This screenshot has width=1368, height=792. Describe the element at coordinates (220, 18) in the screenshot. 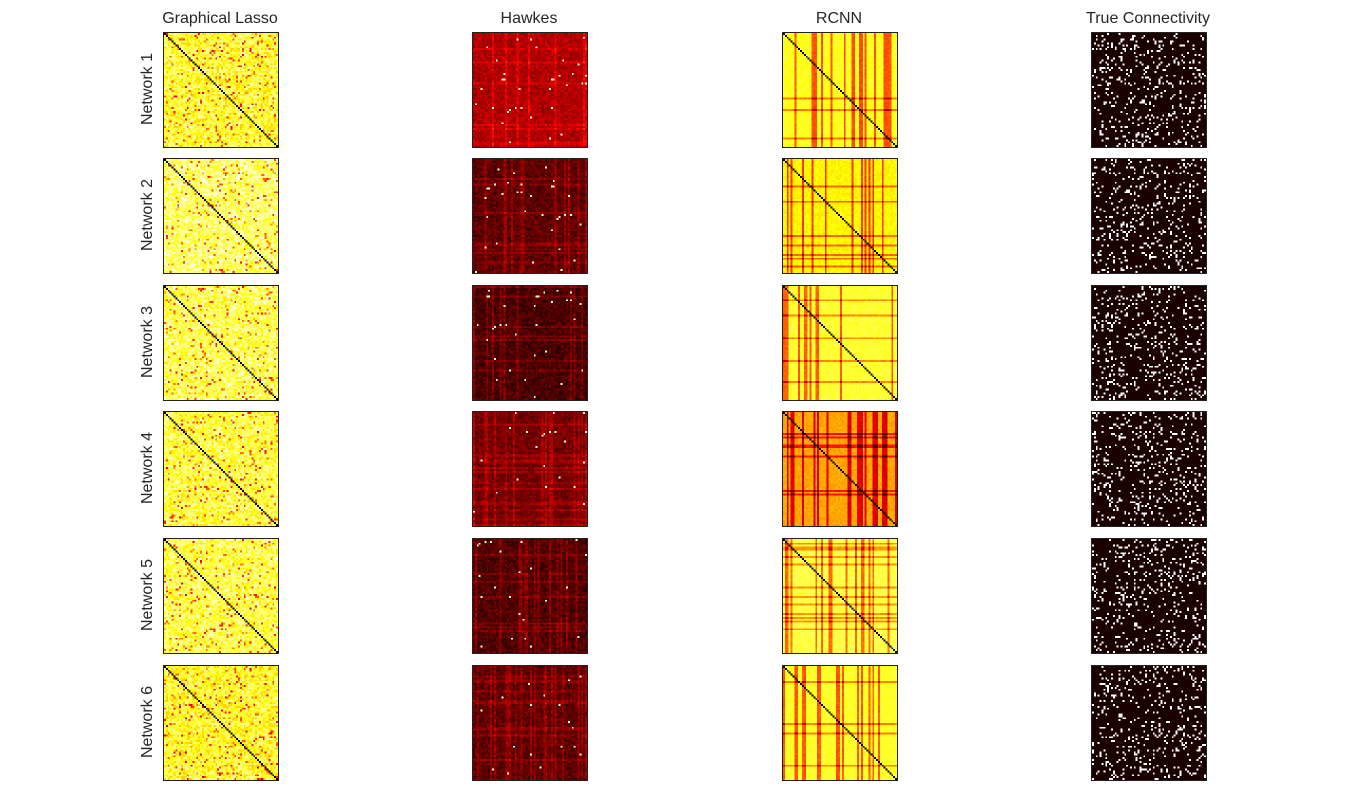

I see `column-title-graphical-lasso: Graphical Lasso` at that location.